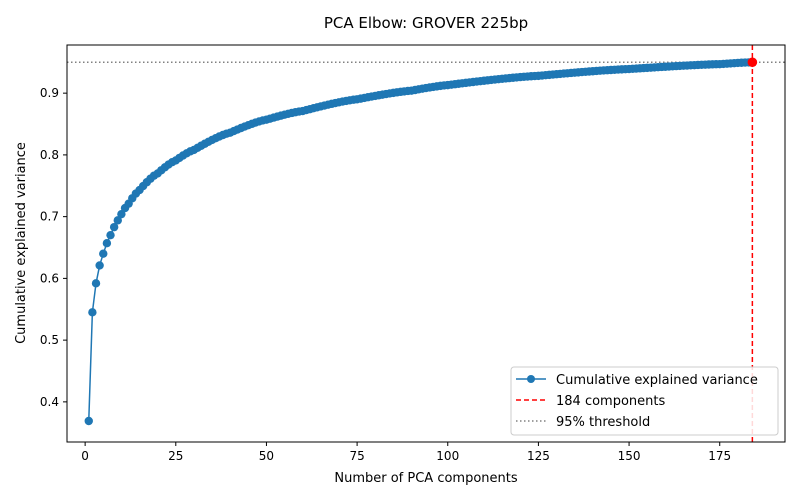 This screenshot has width=800, height=500. What do you see at coordinates (426, 23) in the screenshot?
I see `chart-title: PCA Elbow: GROVER 225bp` at bounding box center [426, 23].